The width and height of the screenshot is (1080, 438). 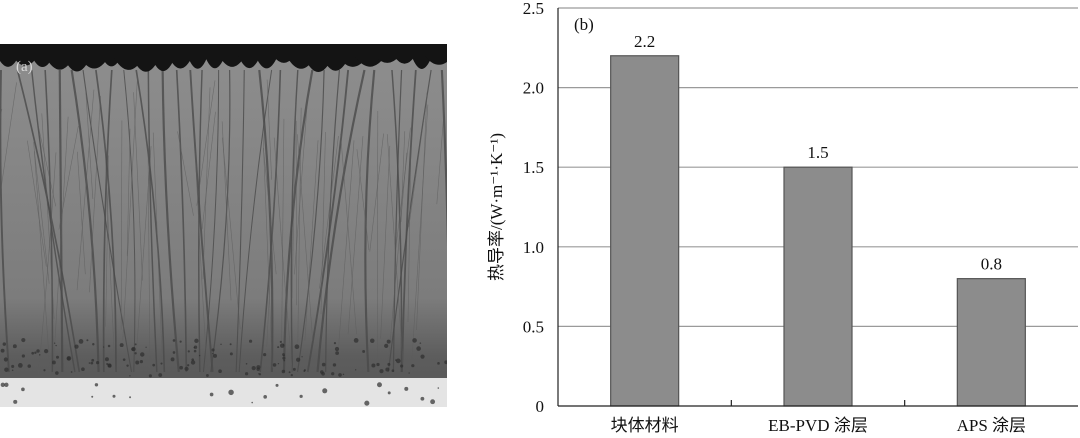 What do you see at coordinates (644, 41) in the screenshot?
I see `bar-value-label: 2.2` at bounding box center [644, 41].